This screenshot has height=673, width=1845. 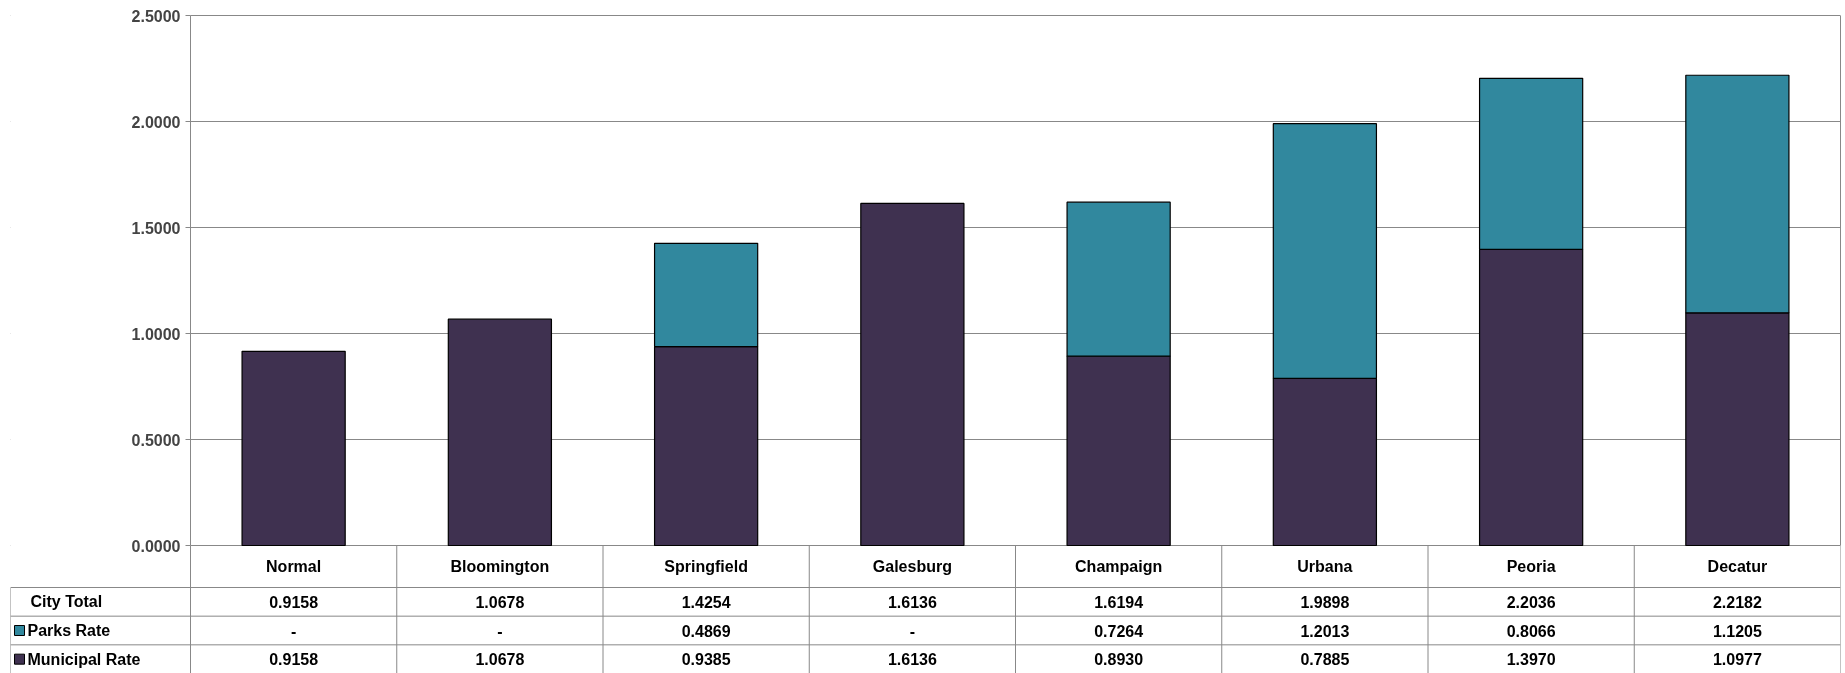 What do you see at coordinates (156, 440) in the screenshot?
I see `y-tick-label: 0.5000` at bounding box center [156, 440].